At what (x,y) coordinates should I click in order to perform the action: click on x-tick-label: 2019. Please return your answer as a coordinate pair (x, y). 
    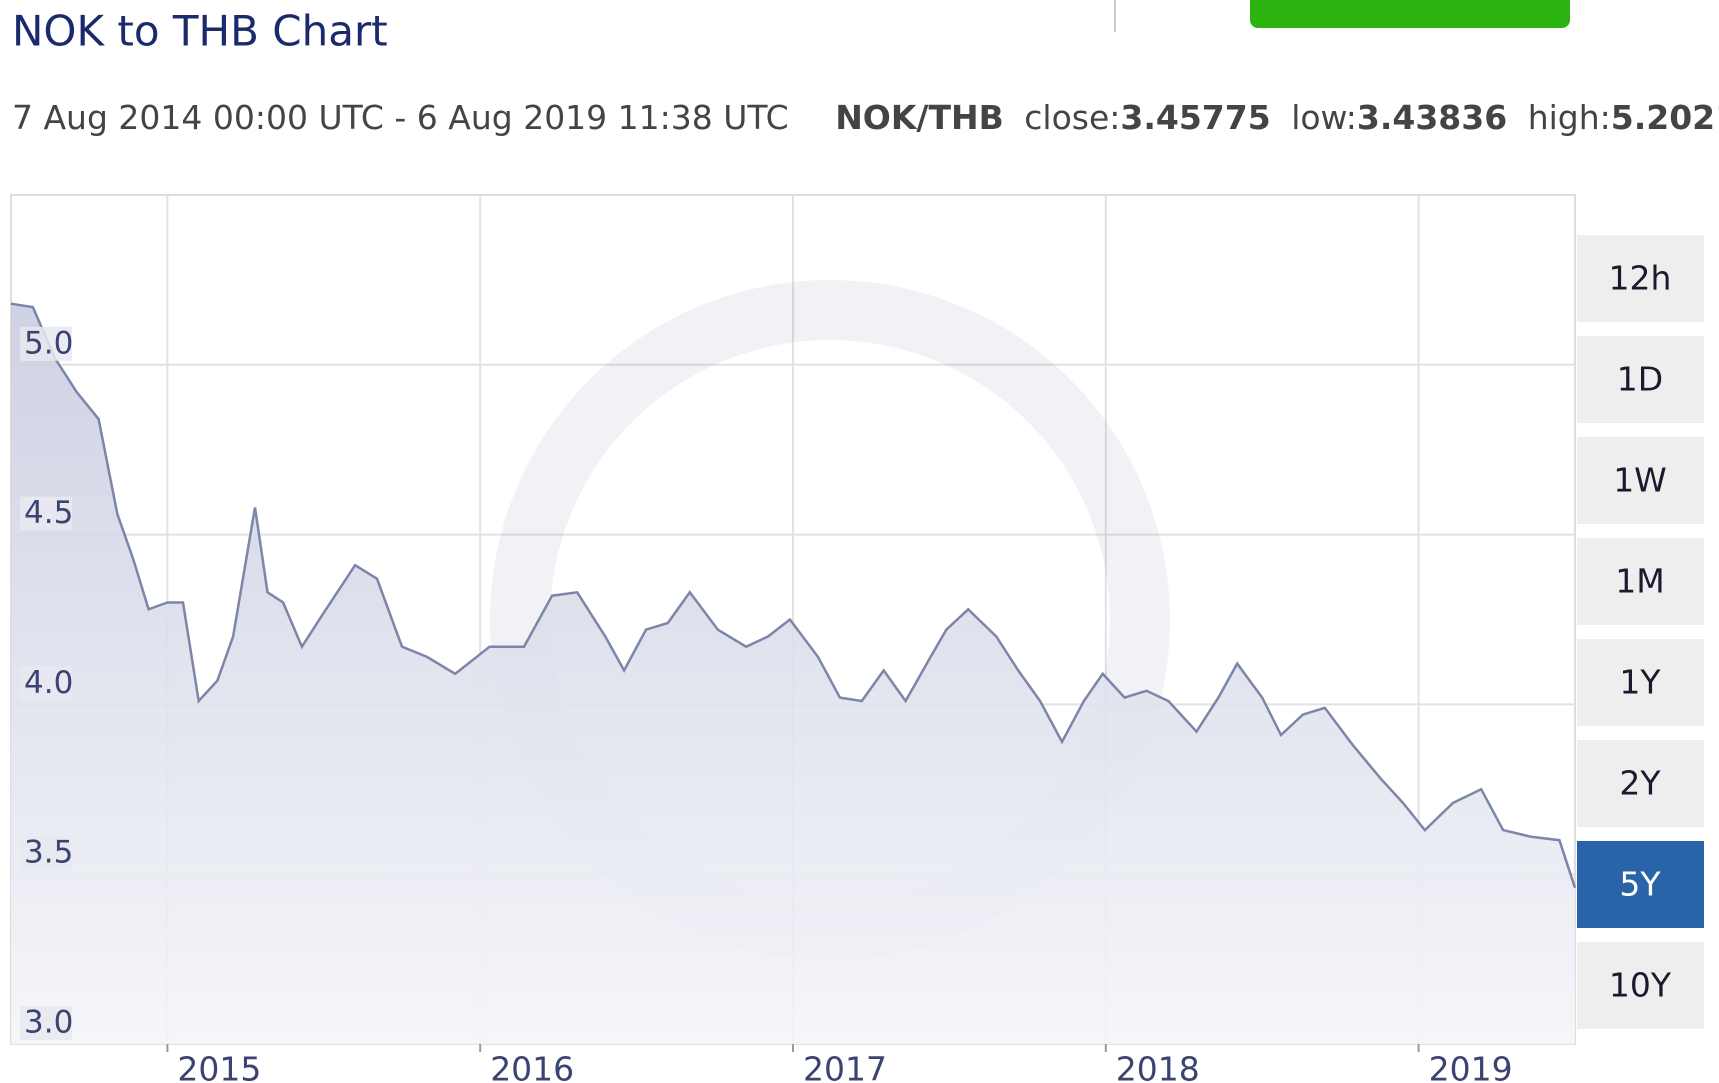
    Looking at the image, I should click on (1471, 1066).